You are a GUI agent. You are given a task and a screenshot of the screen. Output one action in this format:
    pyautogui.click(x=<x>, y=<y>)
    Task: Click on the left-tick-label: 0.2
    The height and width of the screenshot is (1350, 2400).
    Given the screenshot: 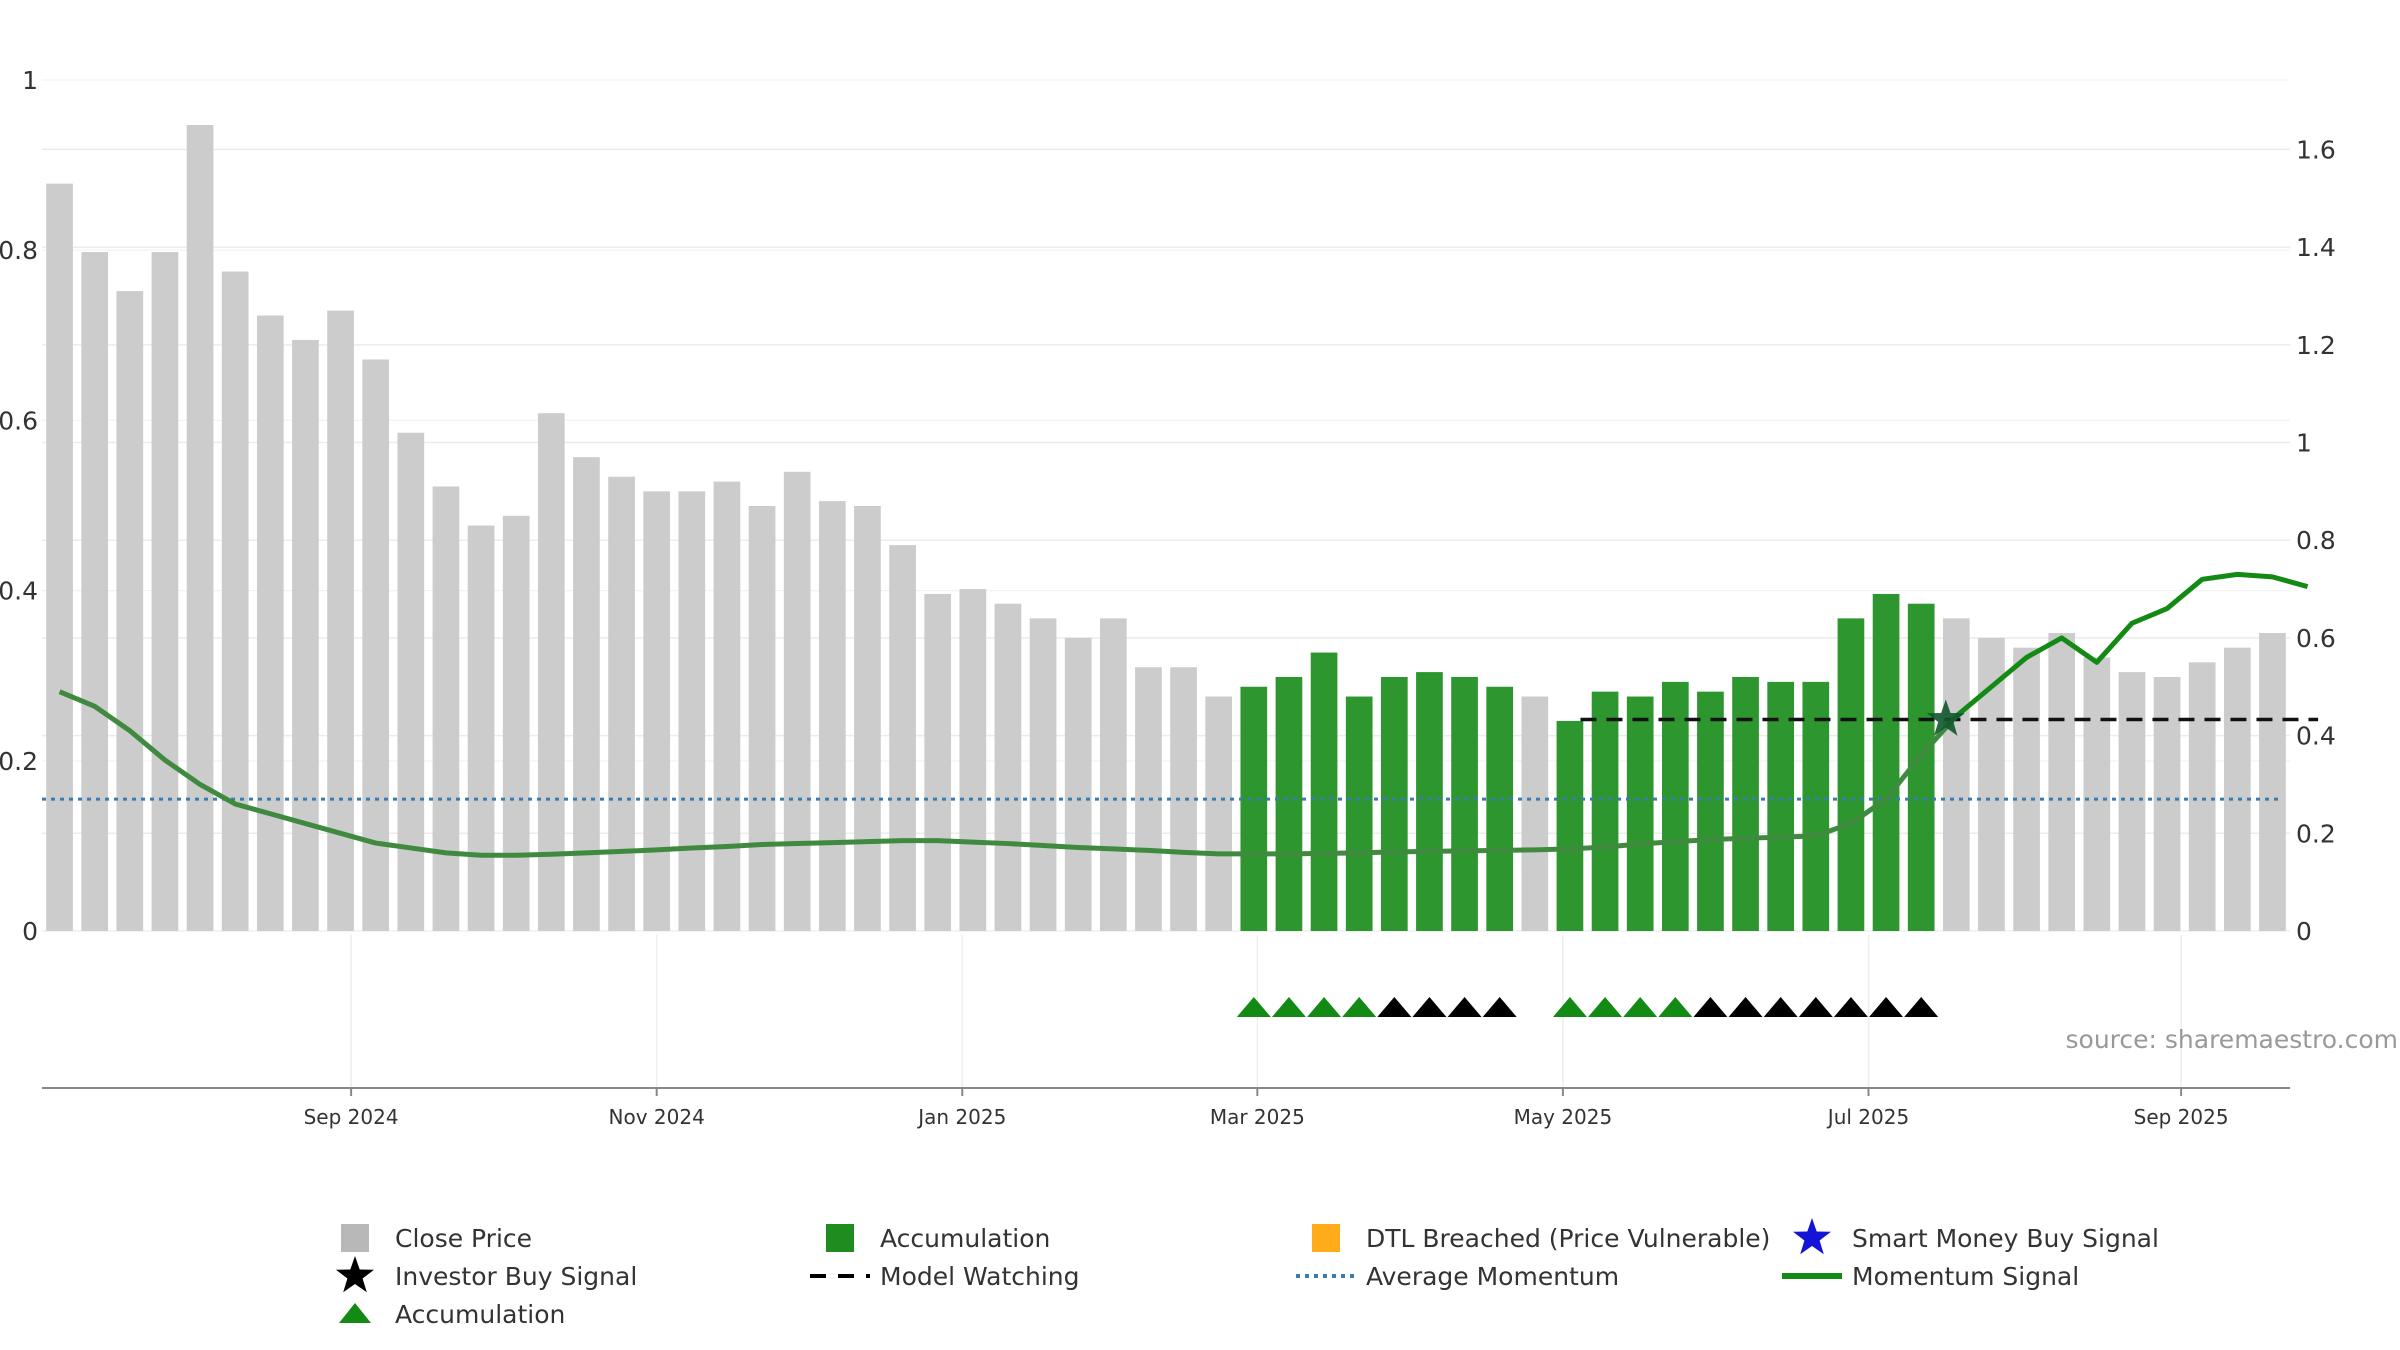 What is the action you would take?
    pyautogui.click(x=19, y=761)
    